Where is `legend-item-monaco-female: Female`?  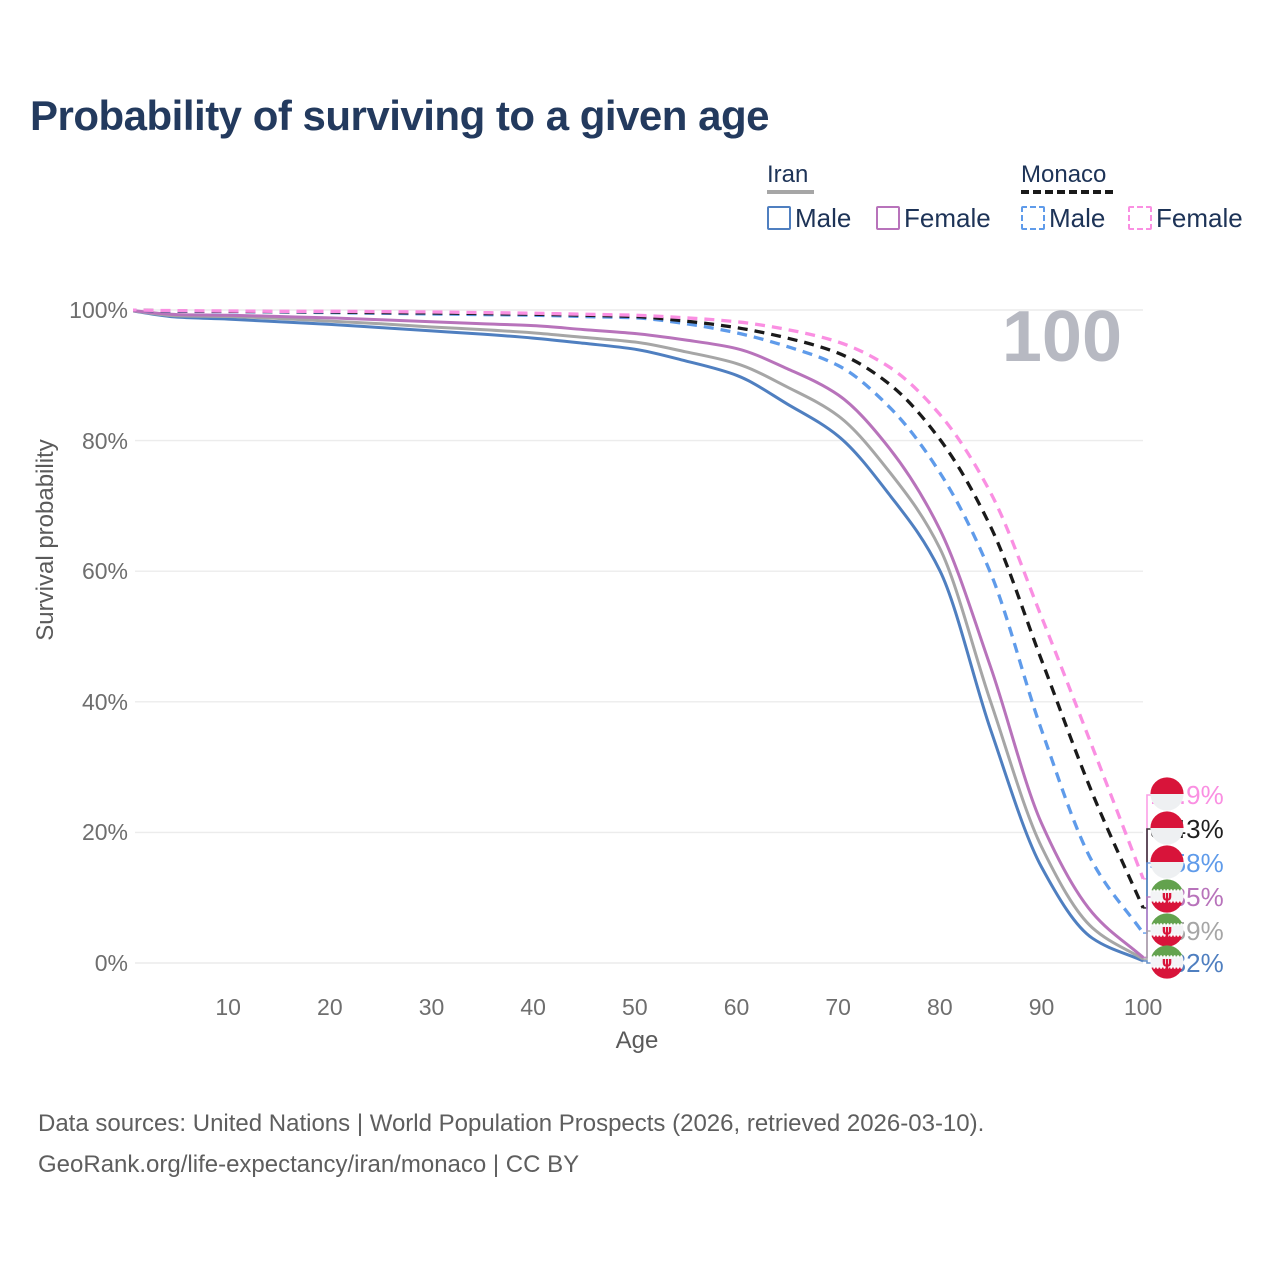
legend-item-monaco-female: Female is located at coordinates (1185, 218).